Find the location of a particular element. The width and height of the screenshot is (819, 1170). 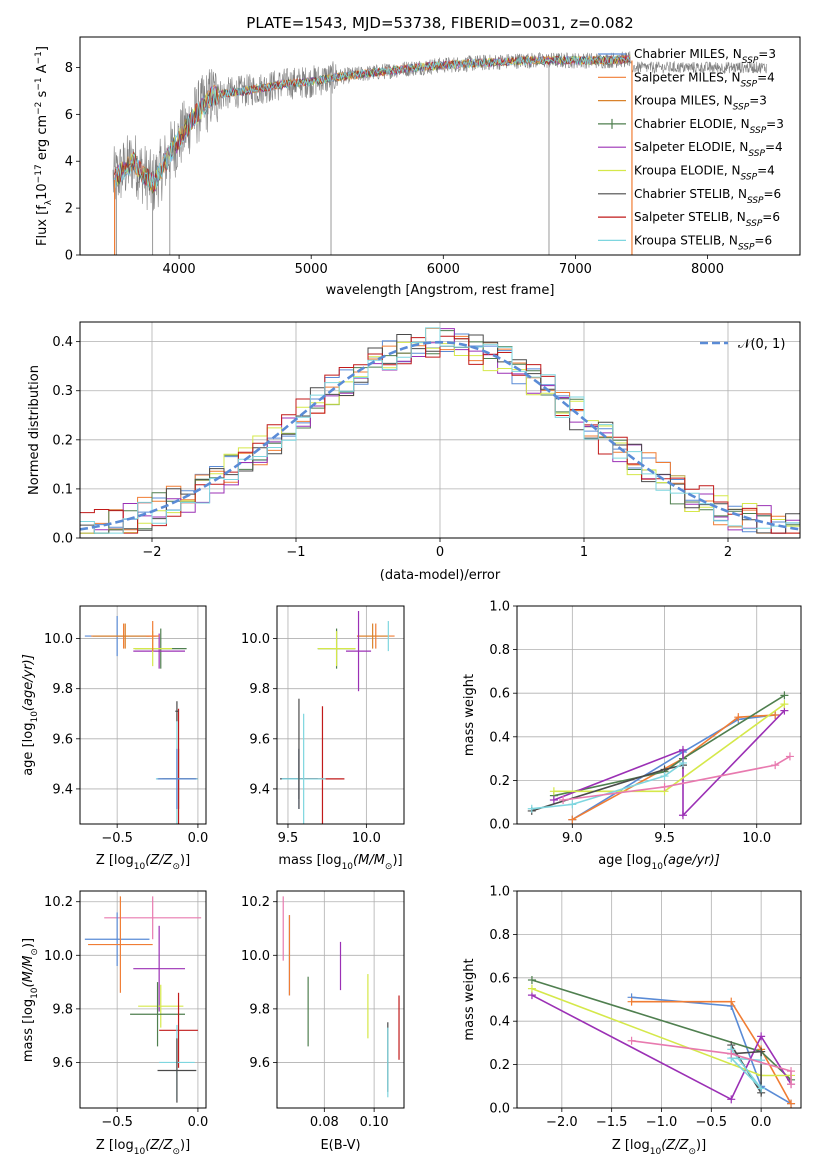

weight-vs-Z-panel-y-tick-label: 1.0 is located at coordinates (499, 892).